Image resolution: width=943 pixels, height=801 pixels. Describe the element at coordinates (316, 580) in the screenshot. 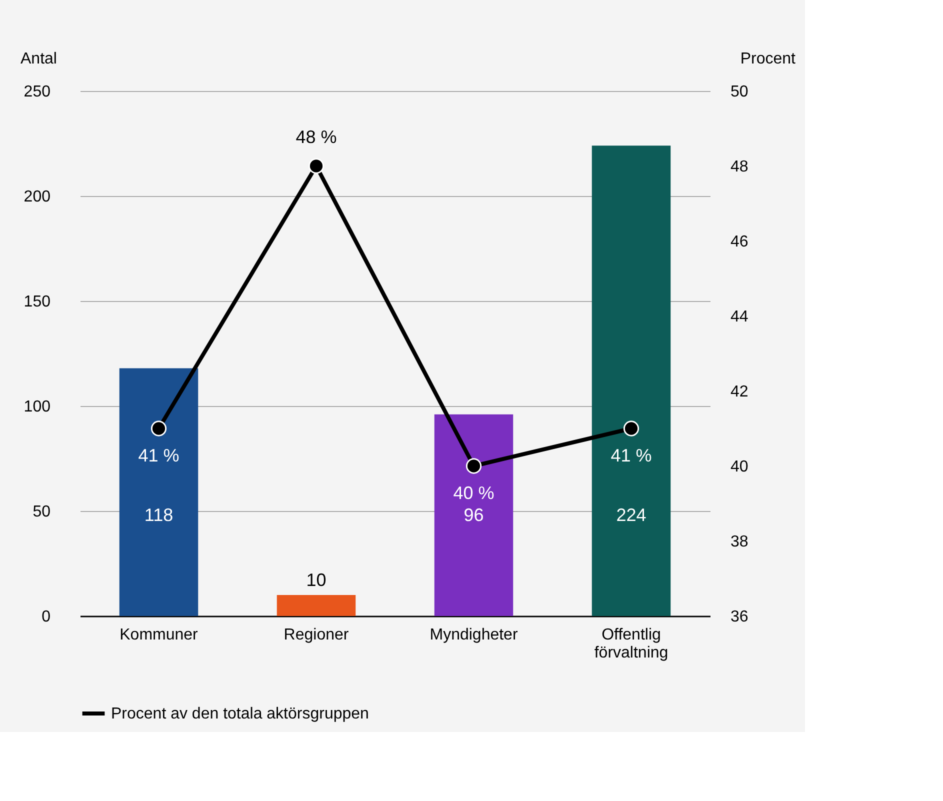

I see `data-label: 10` at that location.